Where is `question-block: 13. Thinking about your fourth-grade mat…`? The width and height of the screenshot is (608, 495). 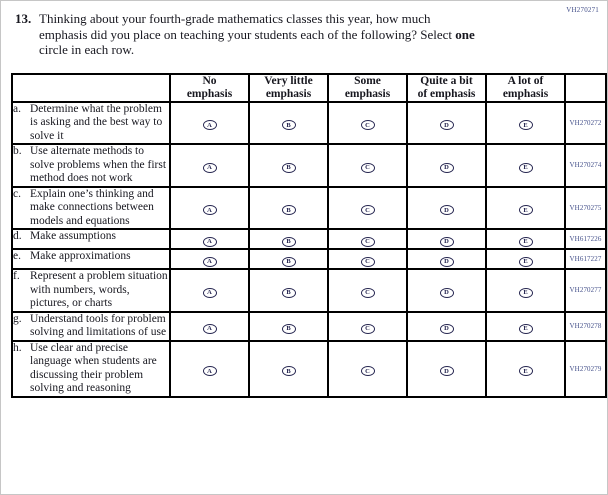
question-block: 13. Thinking about your fourth-grade mat… is located at coordinates (302, 34).